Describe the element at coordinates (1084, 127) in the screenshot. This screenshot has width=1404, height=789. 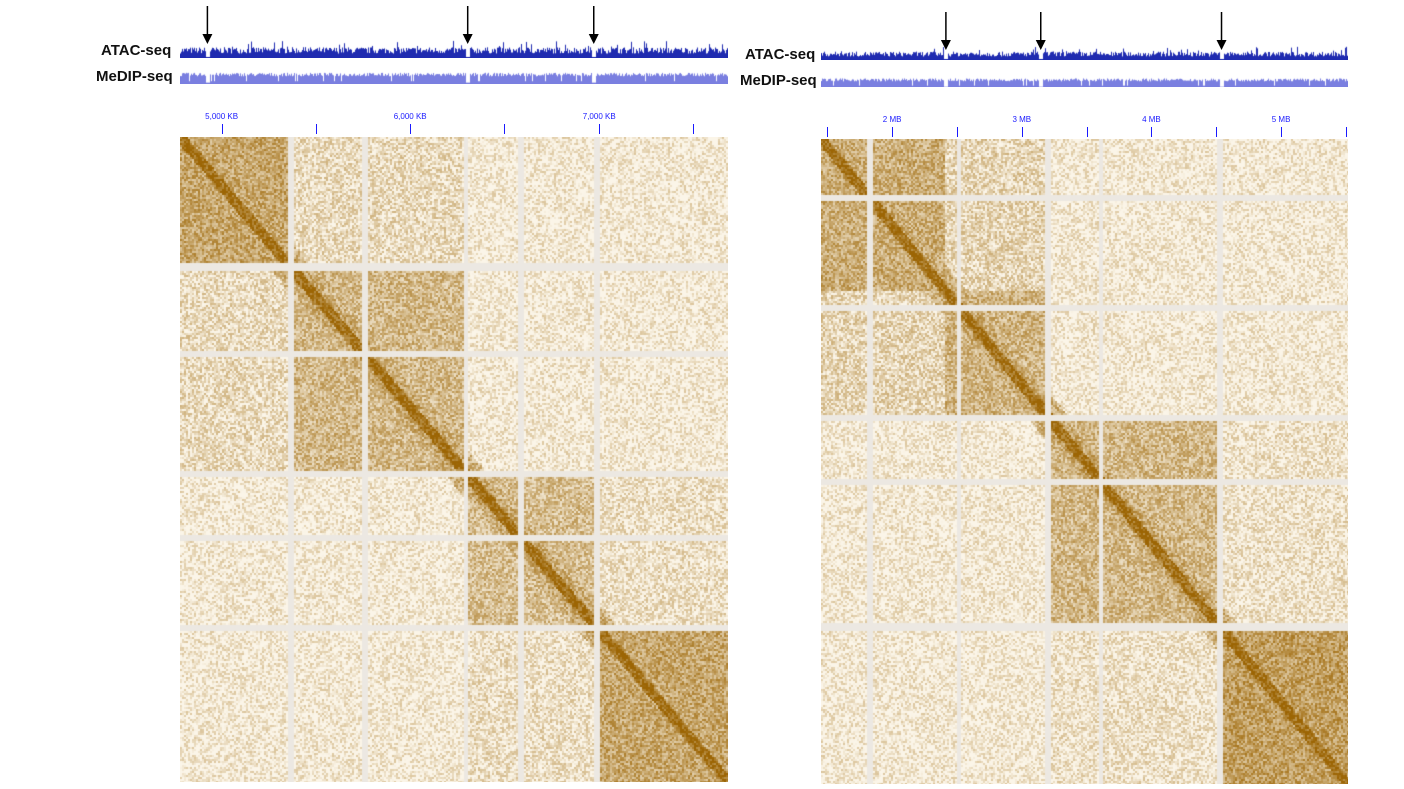
I see `right-genome-axis: 2 MB 3 MB 4 MB 5 MB` at that location.